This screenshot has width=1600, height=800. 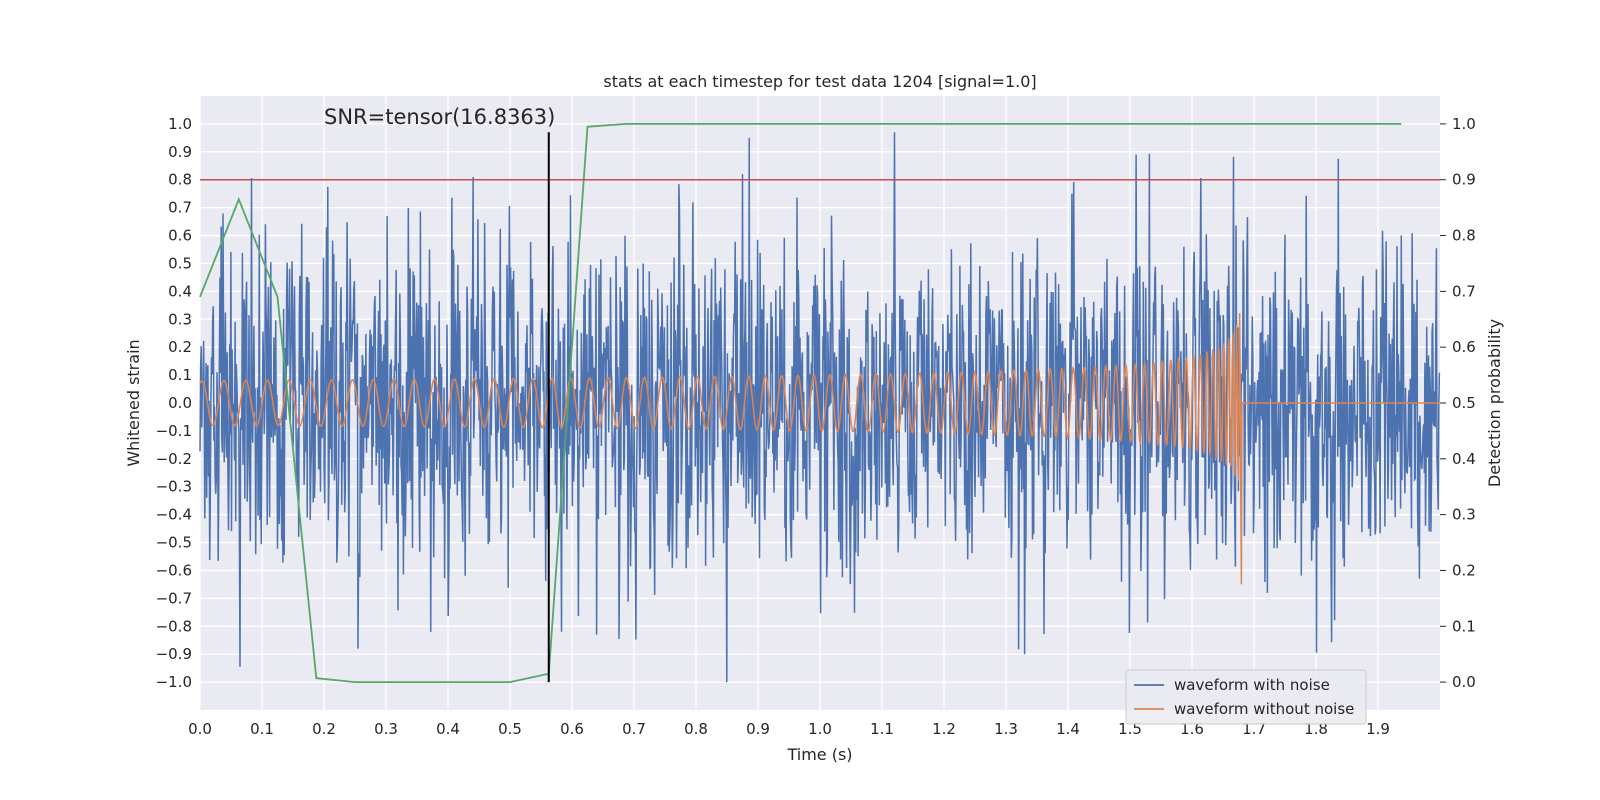 I want to click on x-tick-label: 0.8, so click(x=696, y=729).